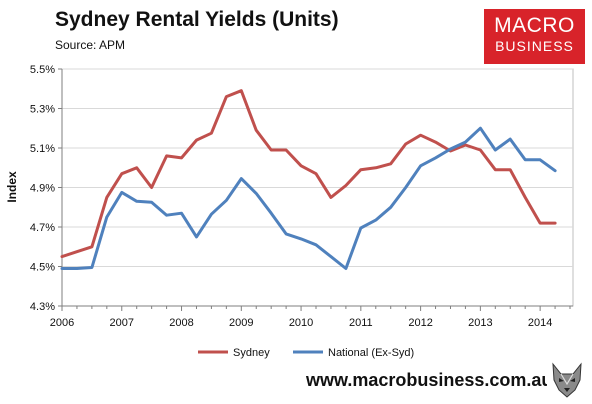  I want to click on chart-title: Sydney Rental Yields (Units), so click(197, 19).